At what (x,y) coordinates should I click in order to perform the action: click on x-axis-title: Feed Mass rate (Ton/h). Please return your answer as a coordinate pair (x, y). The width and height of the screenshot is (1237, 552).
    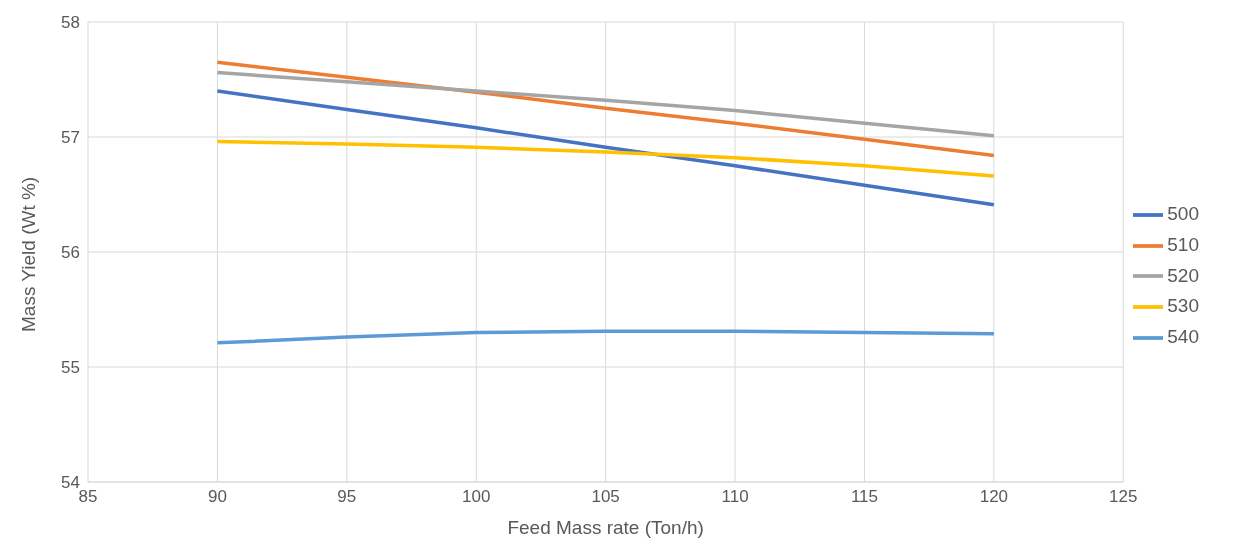
    Looking at the image, I should click on (605, 527).